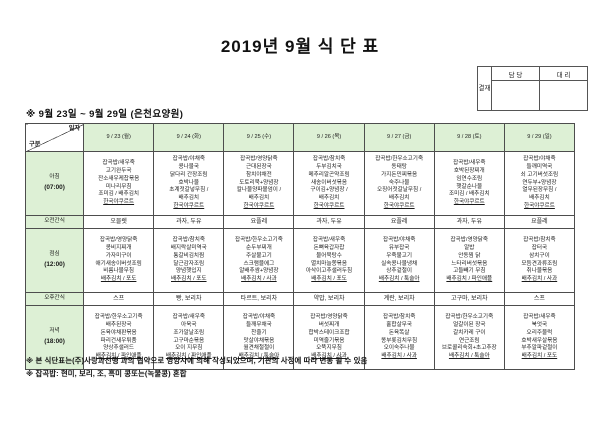 The width and height of the screenshot is (600, 424). Describe the element at coordinates (259, 263) in the screenshot. I see `dish-item: 스크램블에그` at that location.